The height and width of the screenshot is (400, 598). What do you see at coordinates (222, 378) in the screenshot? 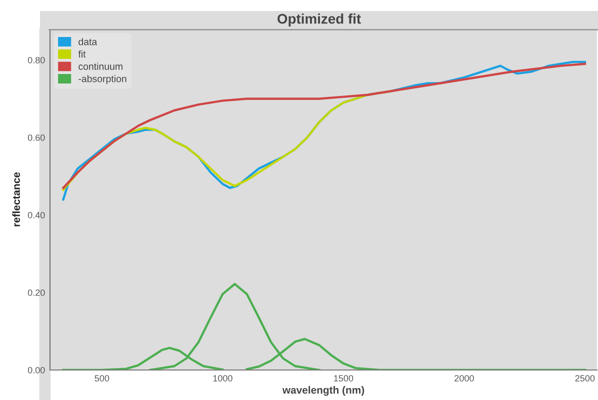
I see `x-tick-label: 1000` at bounding box center [222, 378].